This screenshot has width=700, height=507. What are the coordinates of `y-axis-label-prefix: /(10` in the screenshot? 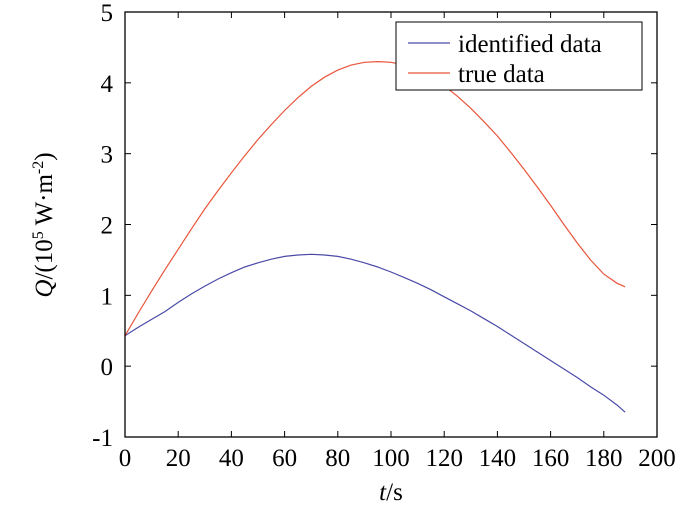 It's located at (44, 259).